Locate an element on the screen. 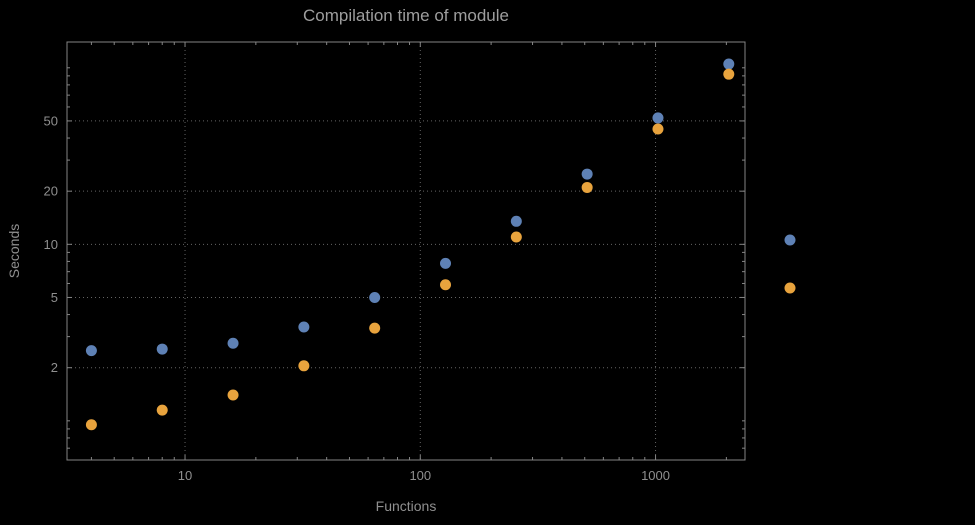 The width and height of the screenshot is (975, 525). y-tick-label: 5 is located at coordinates (54, 297).